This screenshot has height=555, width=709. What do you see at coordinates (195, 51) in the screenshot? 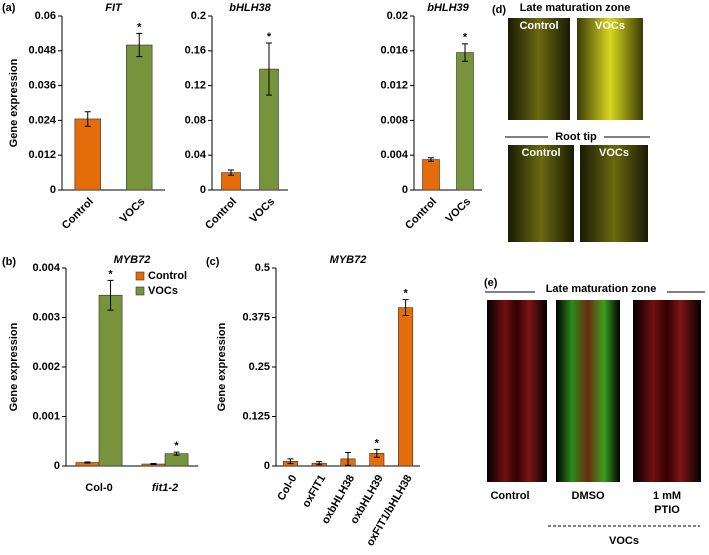
I see `y-tick-label: 0.16` at bounding box center [195, 51].